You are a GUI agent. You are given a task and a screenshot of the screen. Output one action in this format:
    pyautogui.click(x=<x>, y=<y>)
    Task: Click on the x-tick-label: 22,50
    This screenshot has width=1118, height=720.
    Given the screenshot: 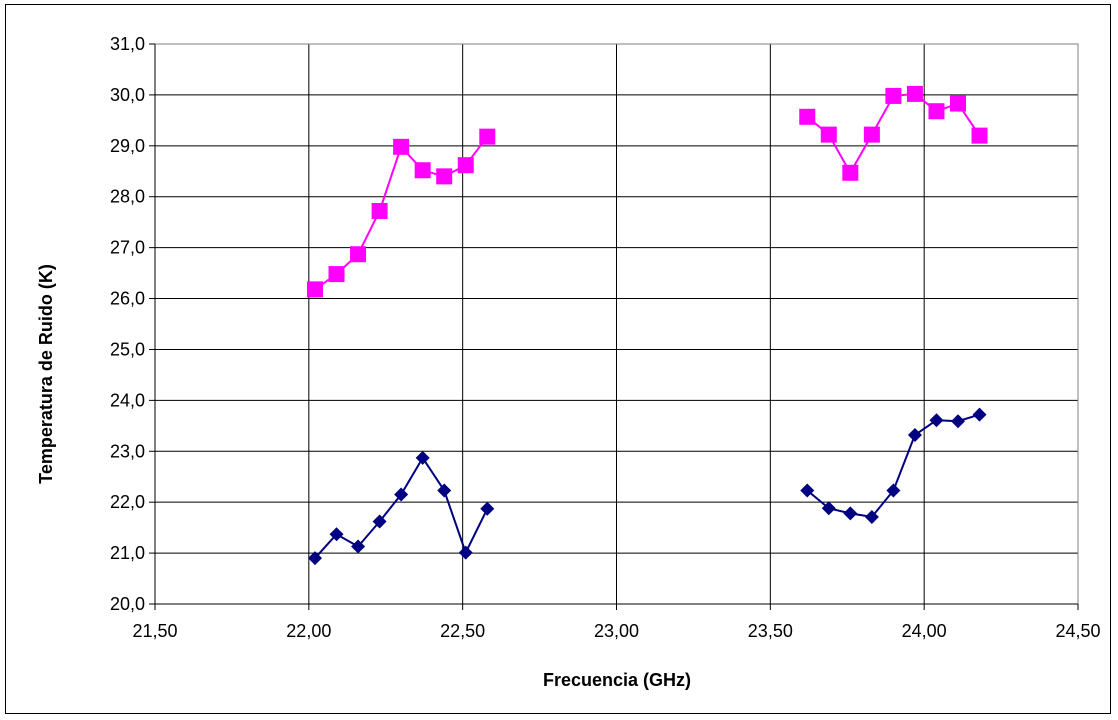 What is the action you would take?
    pyautogui.click(x=462, y=631)
    